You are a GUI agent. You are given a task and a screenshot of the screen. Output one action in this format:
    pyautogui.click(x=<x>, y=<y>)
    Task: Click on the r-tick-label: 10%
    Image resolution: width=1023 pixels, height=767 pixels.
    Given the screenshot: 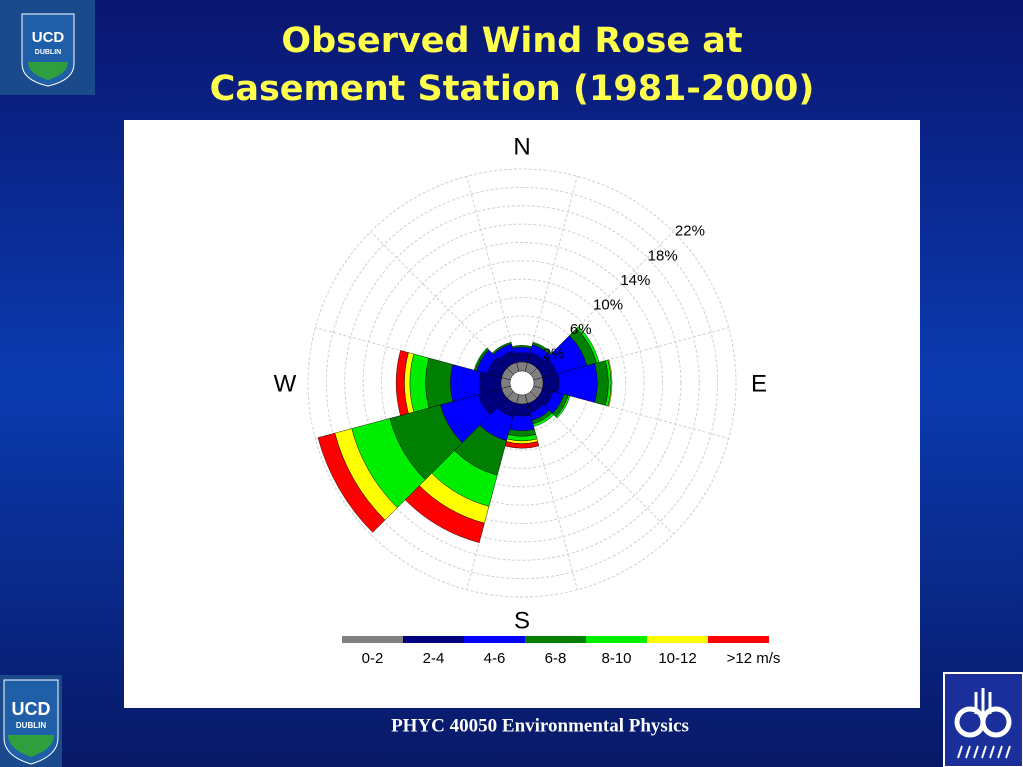 What is the action you would take?
    pyautogui.click(x=608, y=304)
    